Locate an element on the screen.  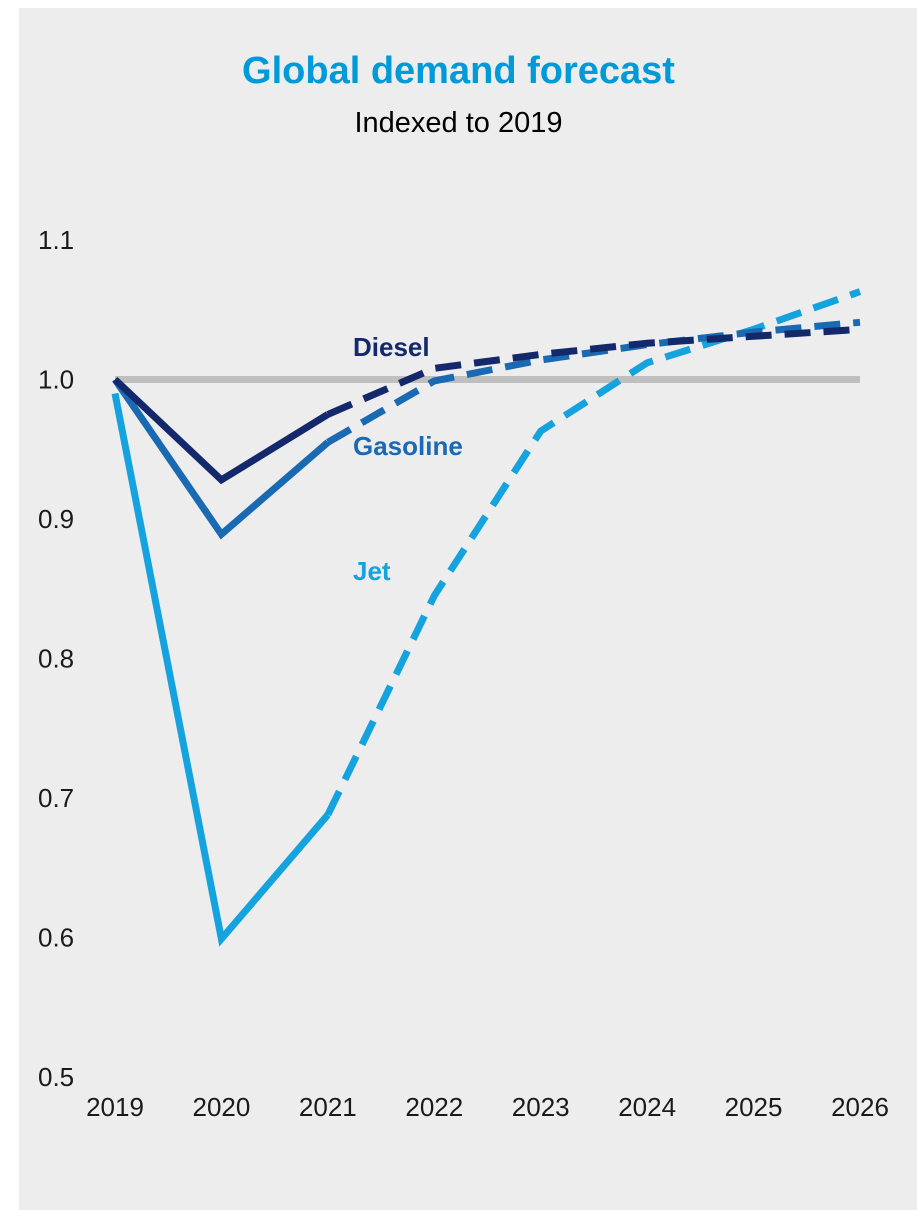
chart-title: Global demand forecast is located at coordinates (458, 71).